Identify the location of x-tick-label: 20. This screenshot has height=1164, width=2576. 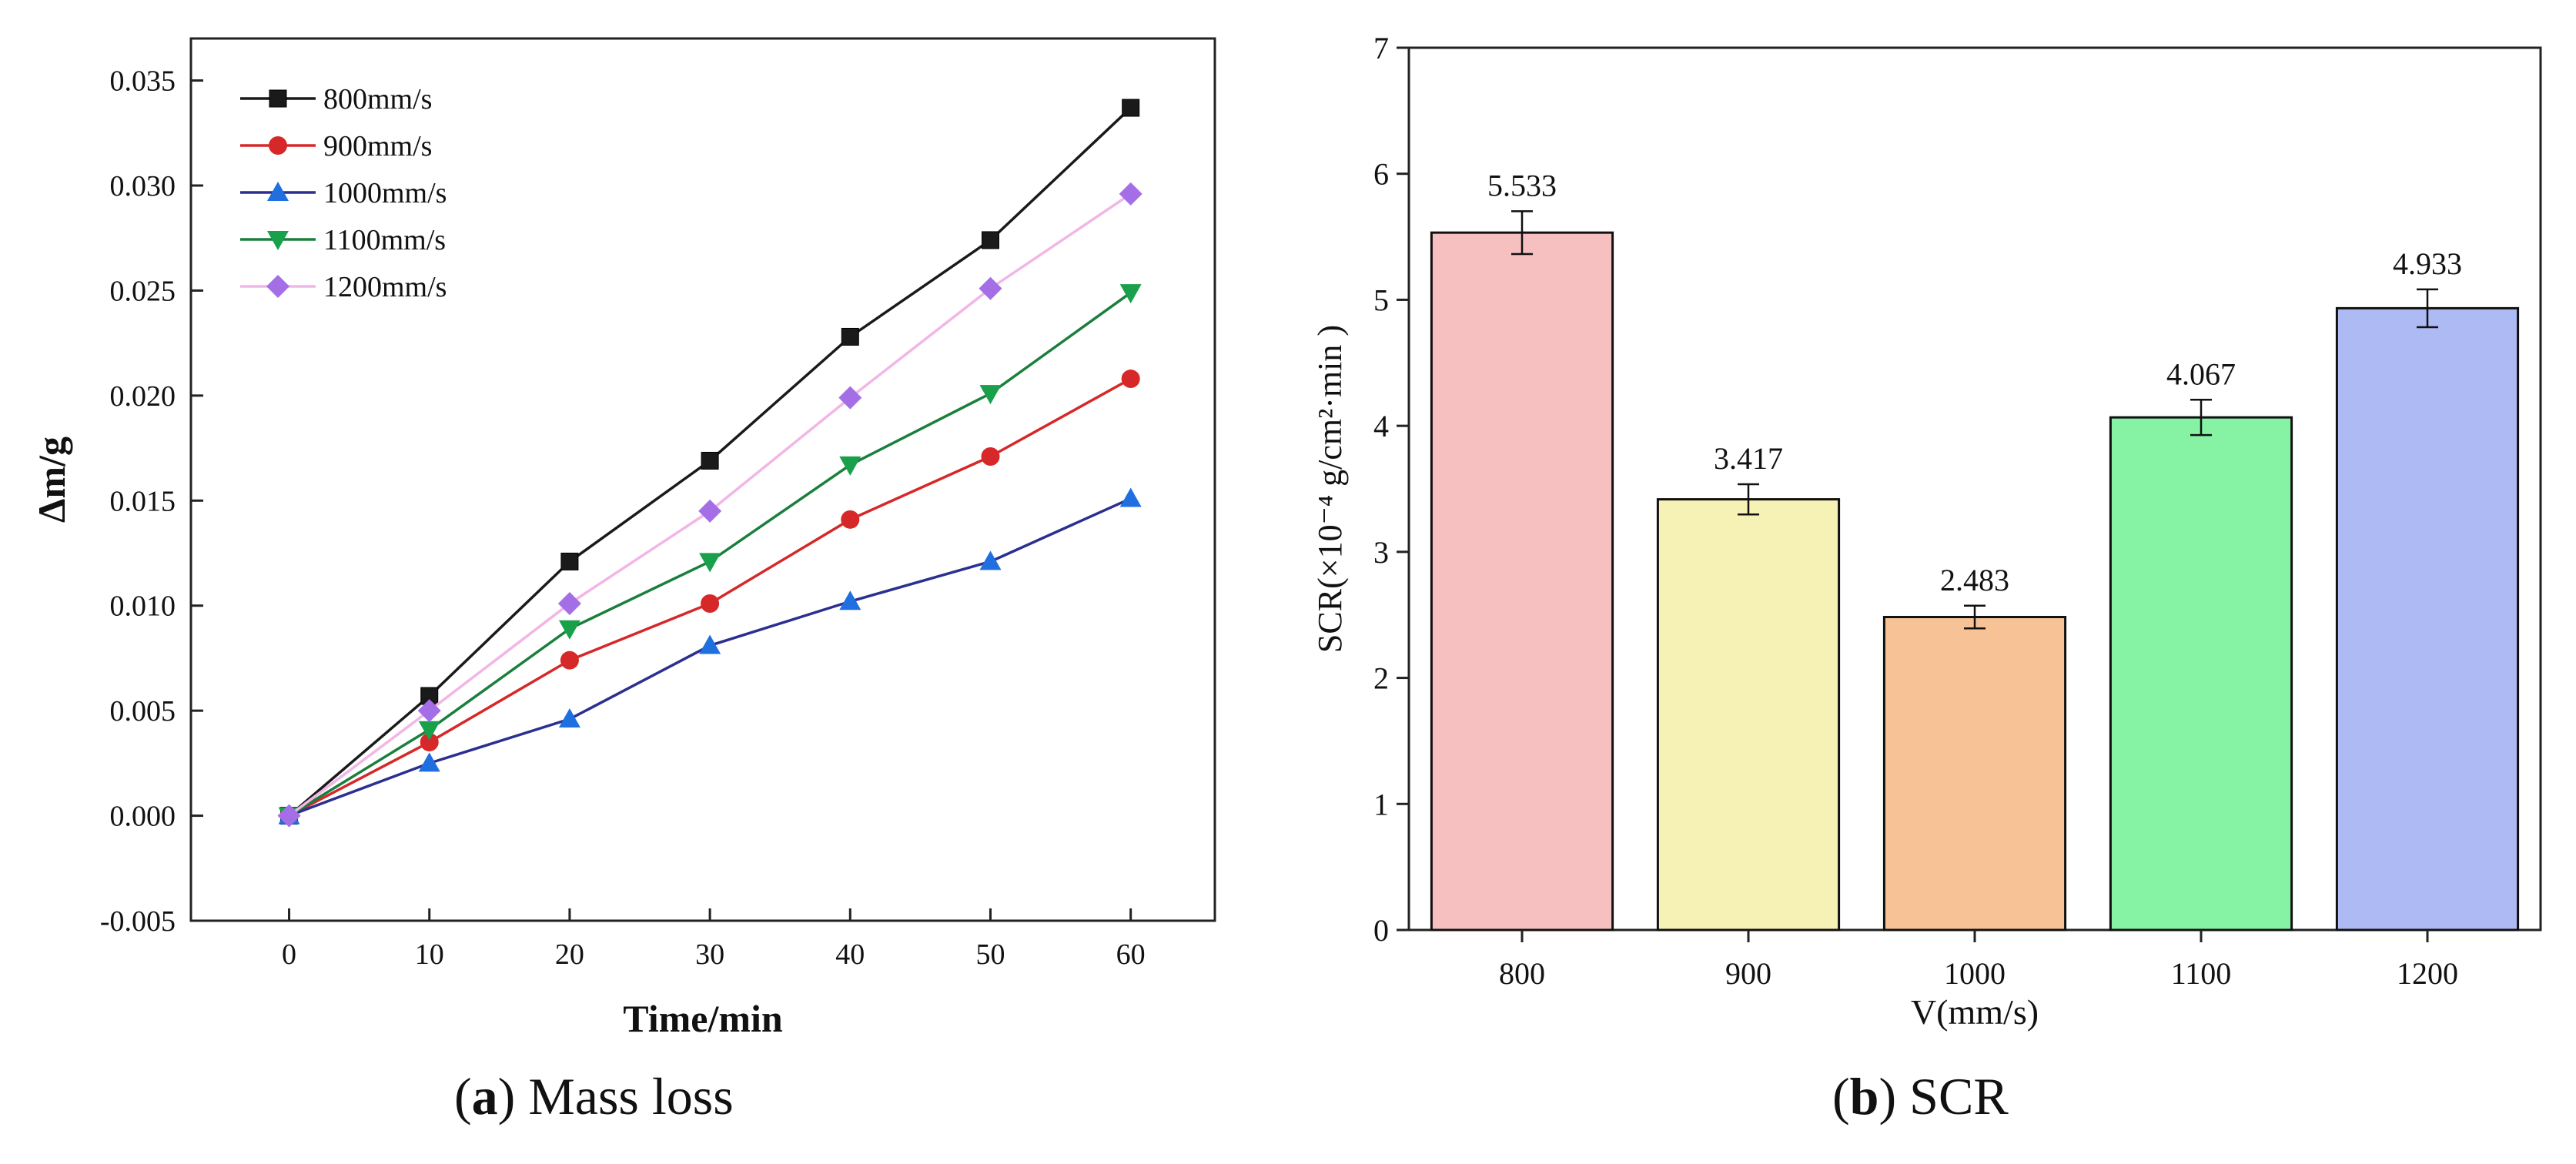
(569, 955).